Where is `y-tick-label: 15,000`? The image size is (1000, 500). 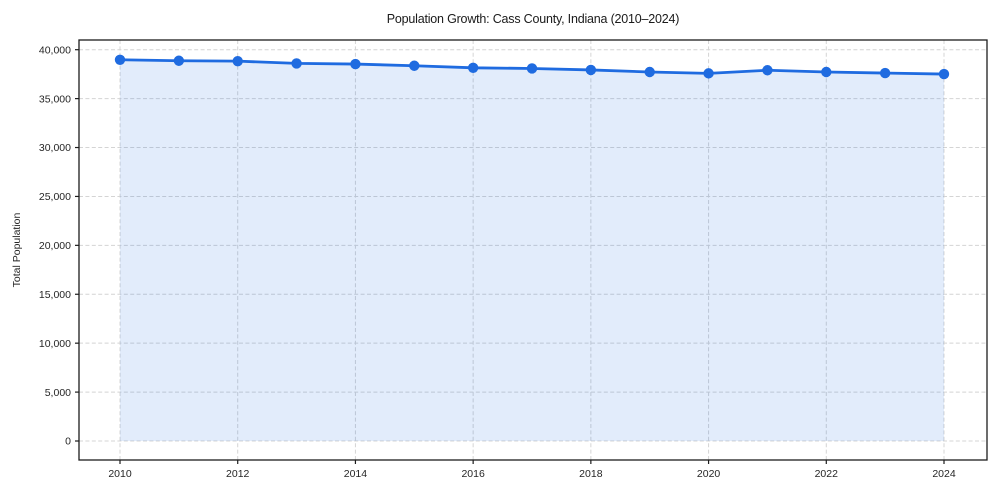 y-tick-label: 15,000 is located at coordinates (55, 295).